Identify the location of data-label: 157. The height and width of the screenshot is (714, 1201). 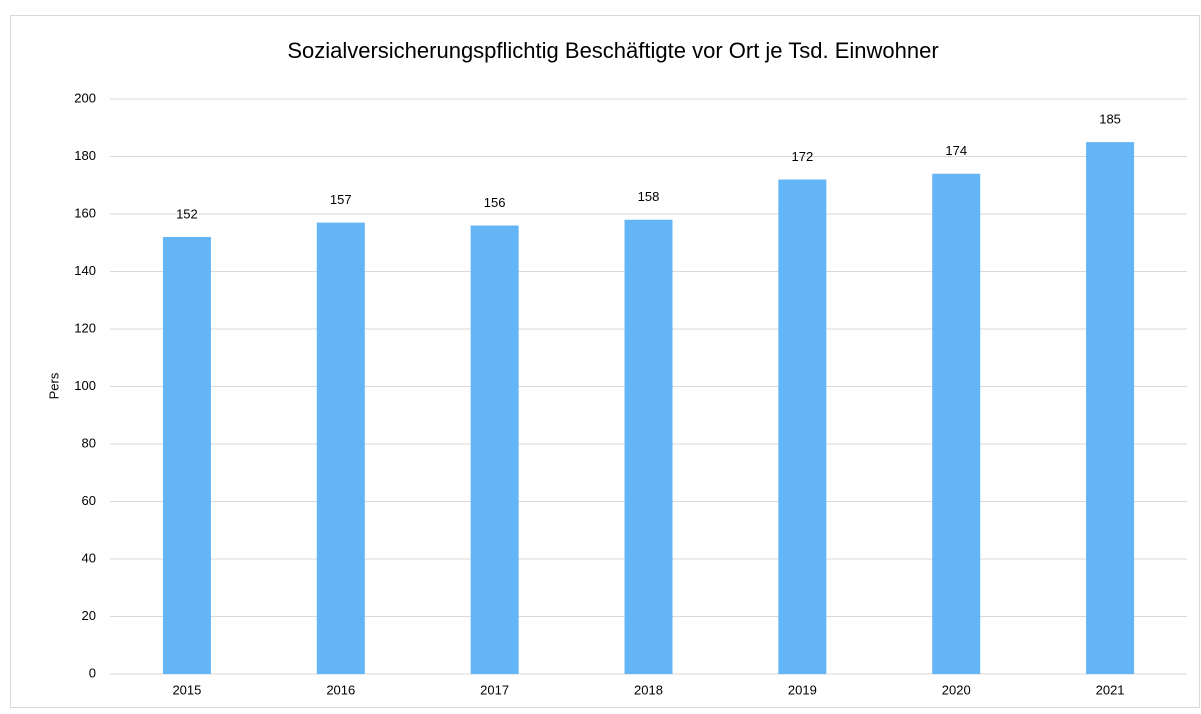
(341, 199).